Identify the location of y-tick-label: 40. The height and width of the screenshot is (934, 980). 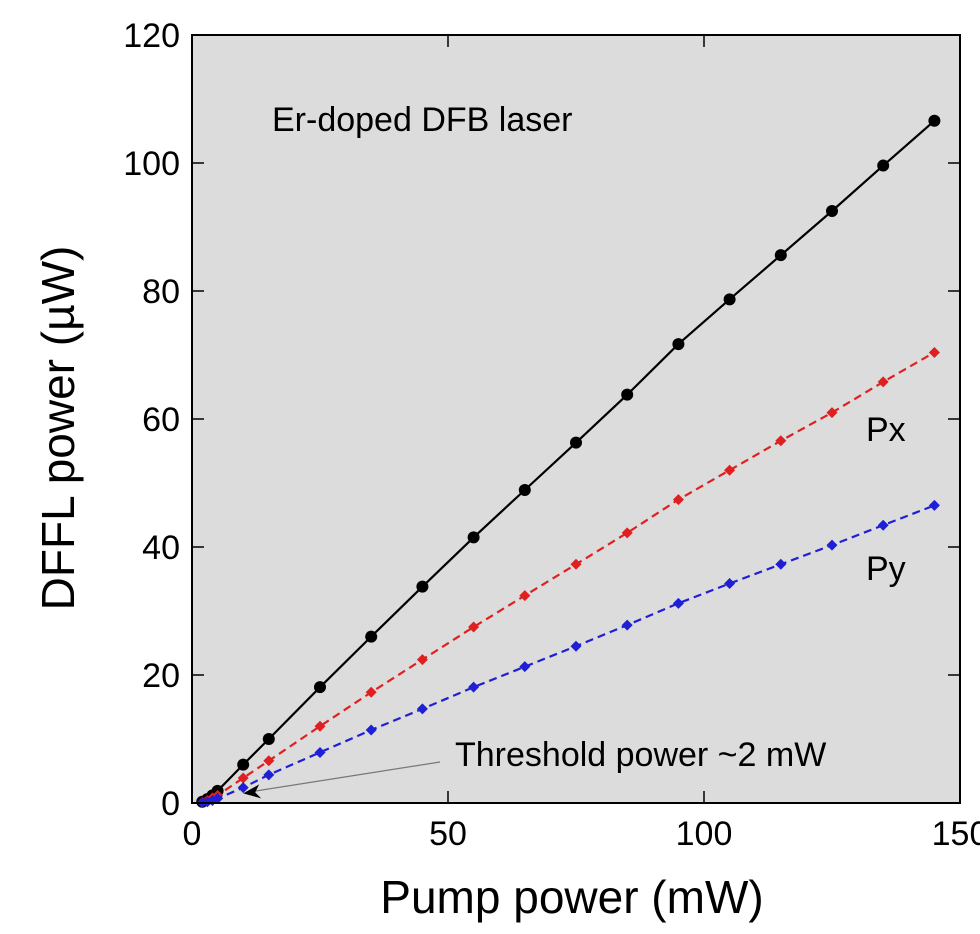
(161, 548).